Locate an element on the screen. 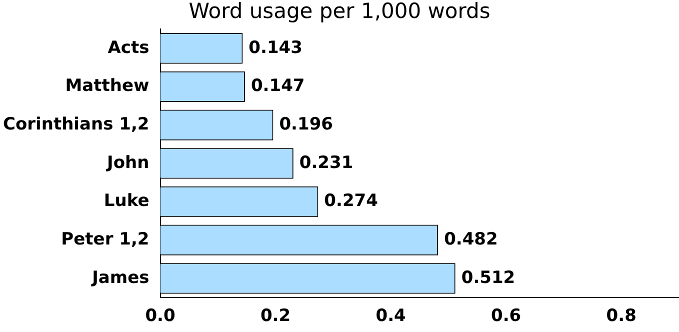  data-label: 0.274 is located at coordinates (351, 201).